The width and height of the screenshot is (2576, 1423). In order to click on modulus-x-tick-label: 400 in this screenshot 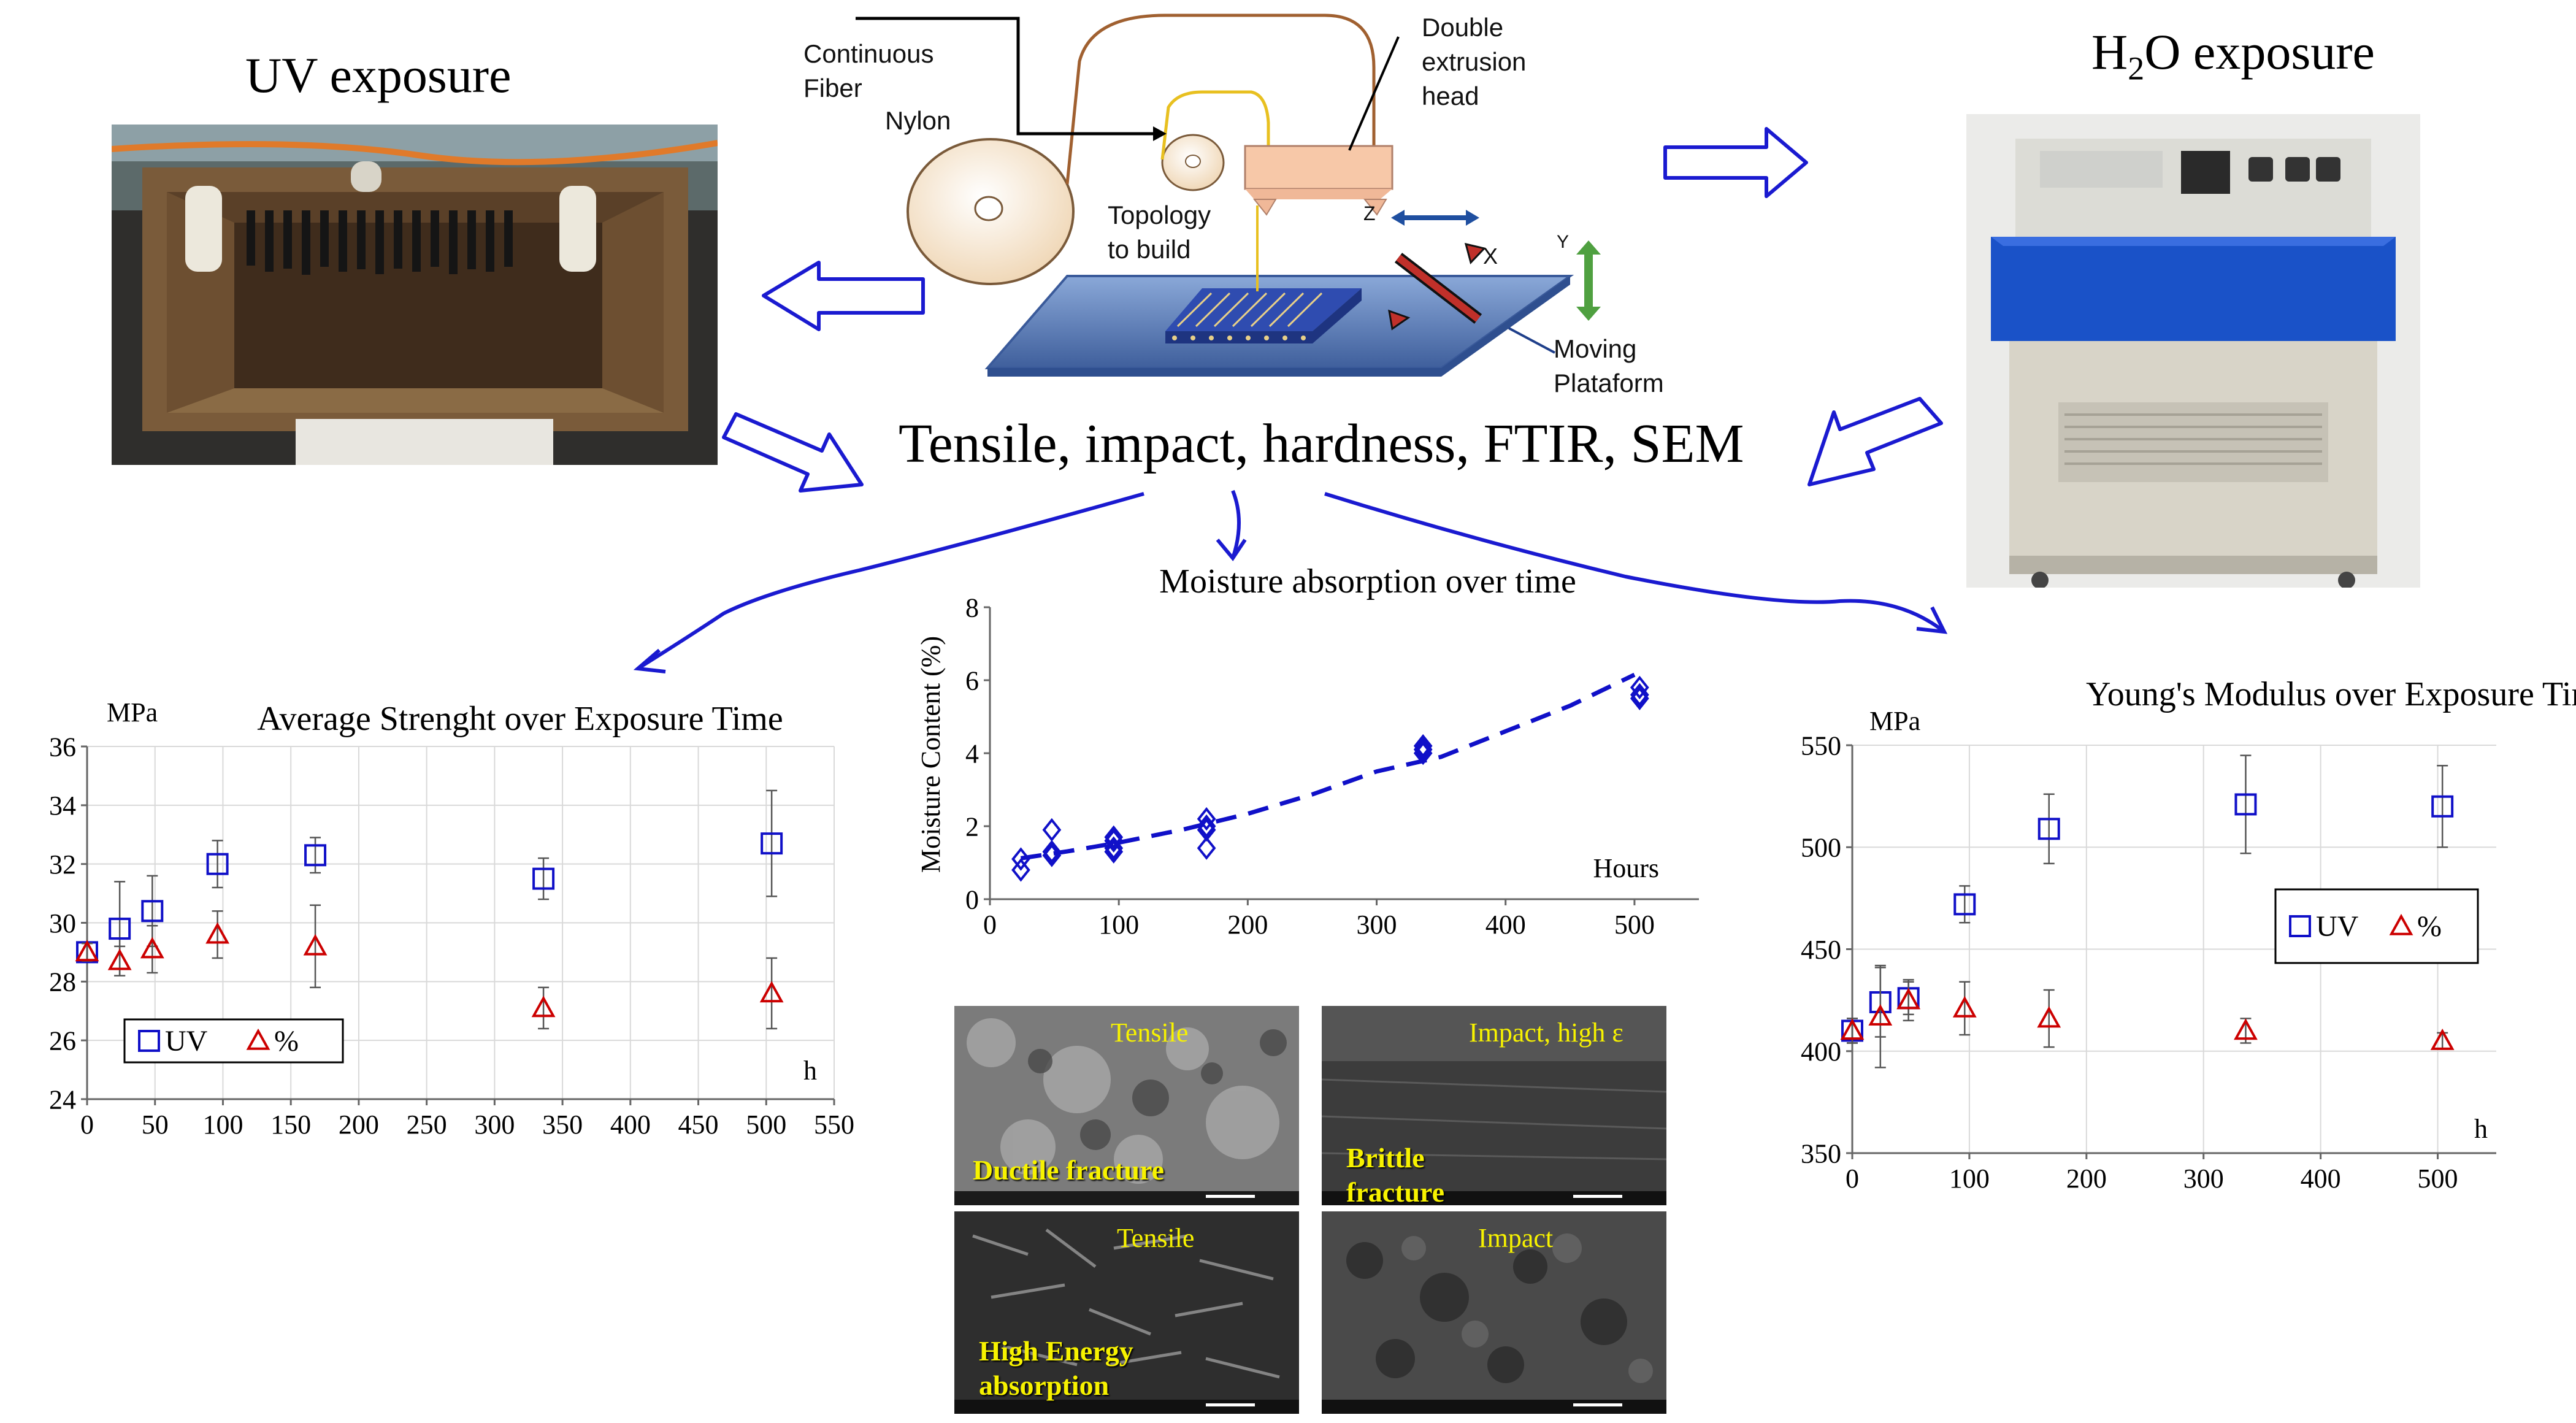, I will do `click(2321, 1179)`.